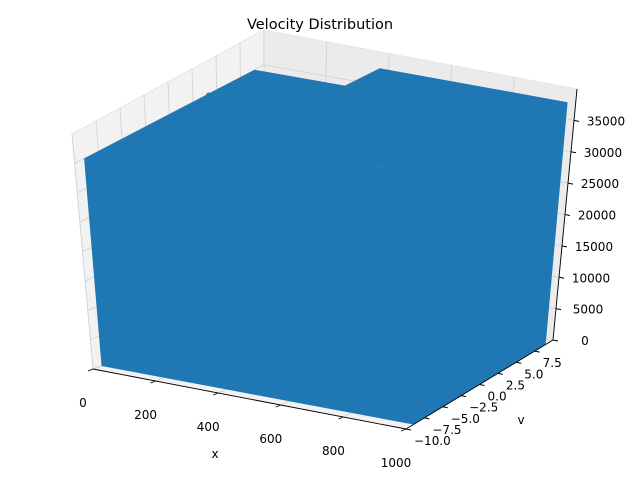 This screenshot has width=640, height=480. I want to click on z-tick-label: 15000, so click(594, 247).